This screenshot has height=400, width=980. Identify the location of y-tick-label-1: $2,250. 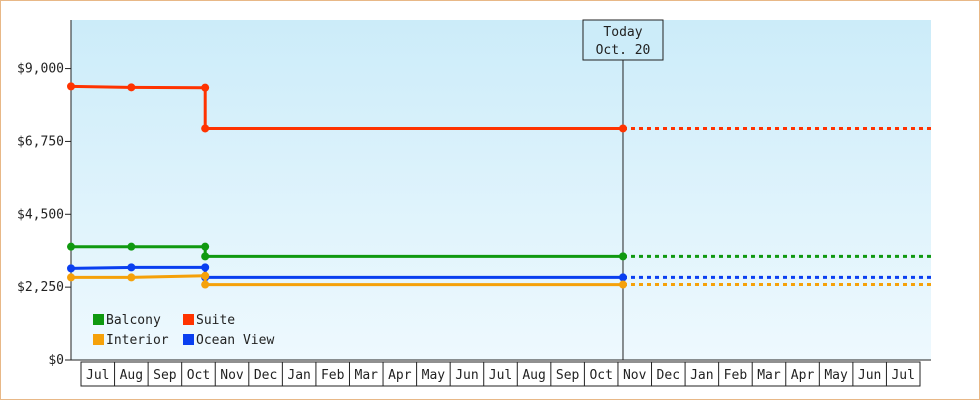
(40, 287).